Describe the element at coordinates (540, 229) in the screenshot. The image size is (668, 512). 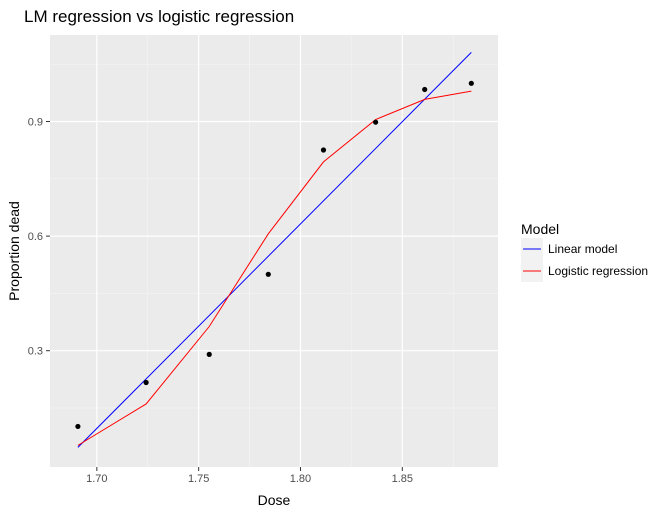
I see `legend-title: Model` at that location.